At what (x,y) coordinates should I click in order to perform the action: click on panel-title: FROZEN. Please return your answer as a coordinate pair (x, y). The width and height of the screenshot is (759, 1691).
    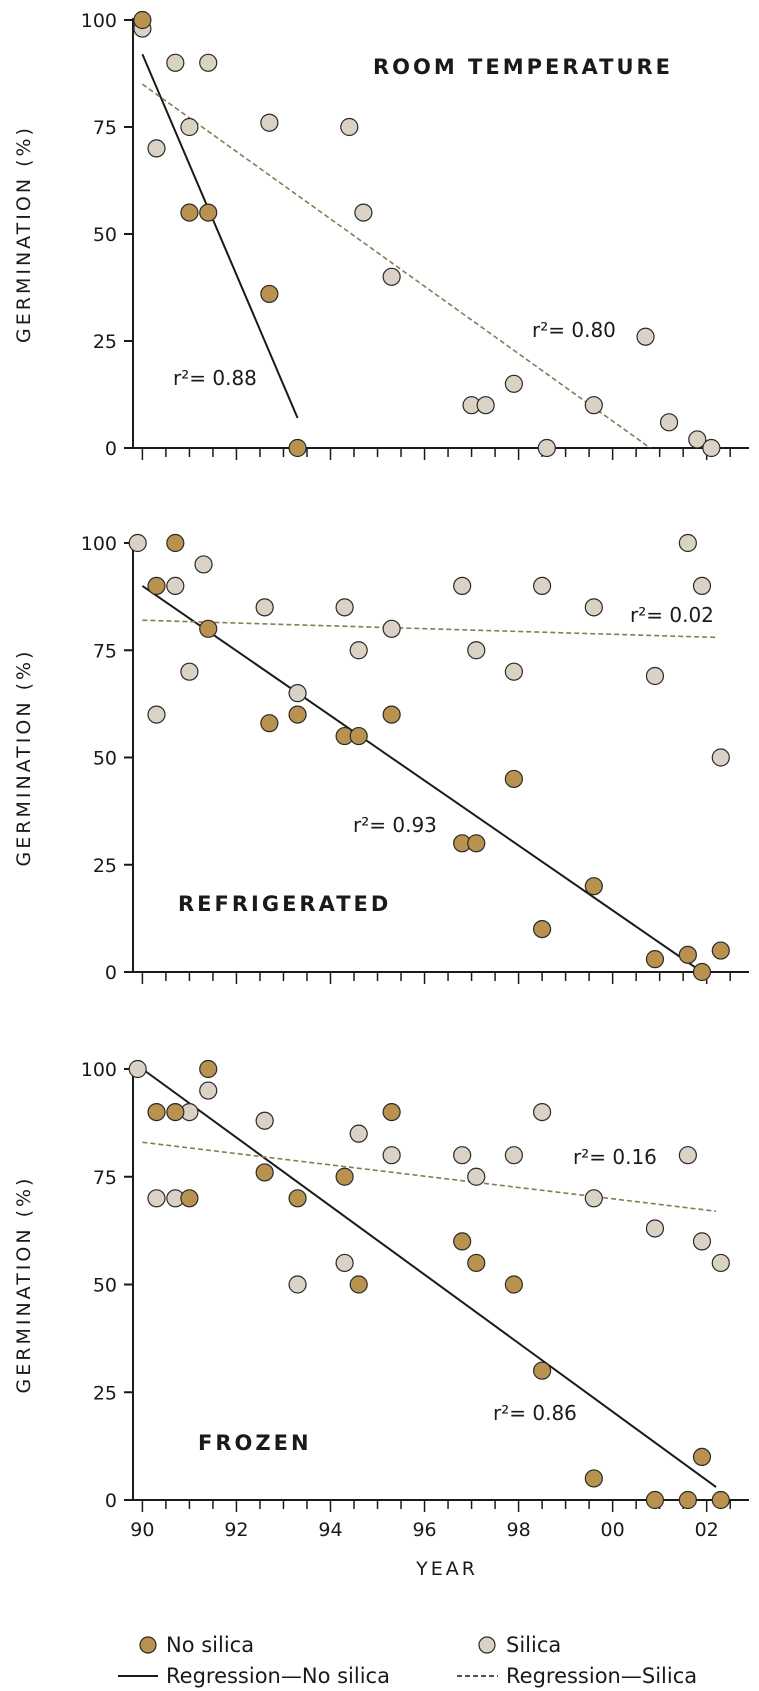
    Looking at the image, I should click on (255, 1443).